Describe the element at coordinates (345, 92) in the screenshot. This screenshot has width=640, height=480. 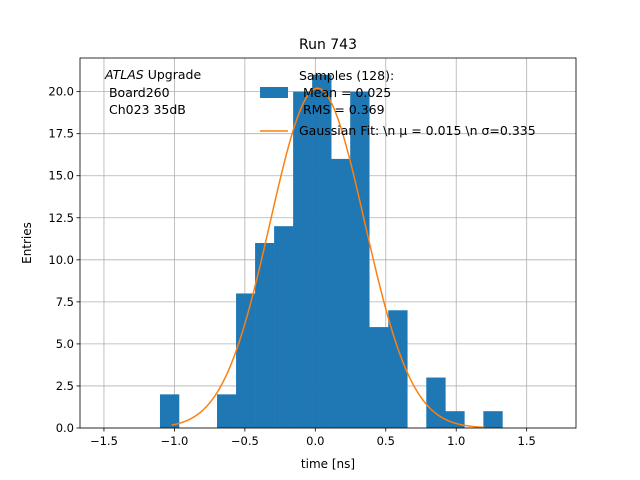
I see `legend-hist-line-2: Mean = 0.025` at that location.